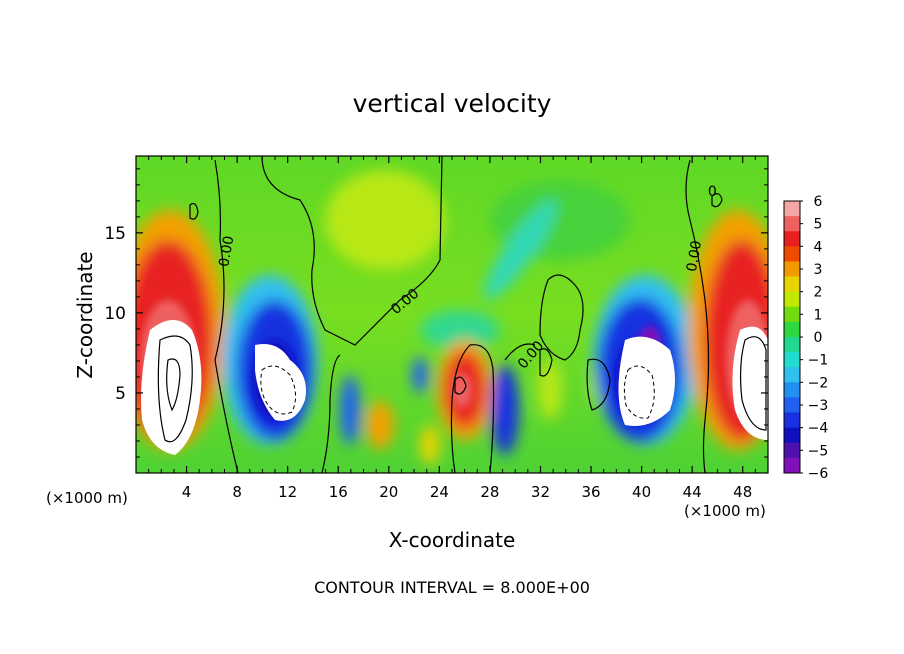 The width and height of the screenshot is (904, 654). Describe the element at coordinates (452, 540) in the screenshot. I see `x-axis-label: X-coordinate` at that location.